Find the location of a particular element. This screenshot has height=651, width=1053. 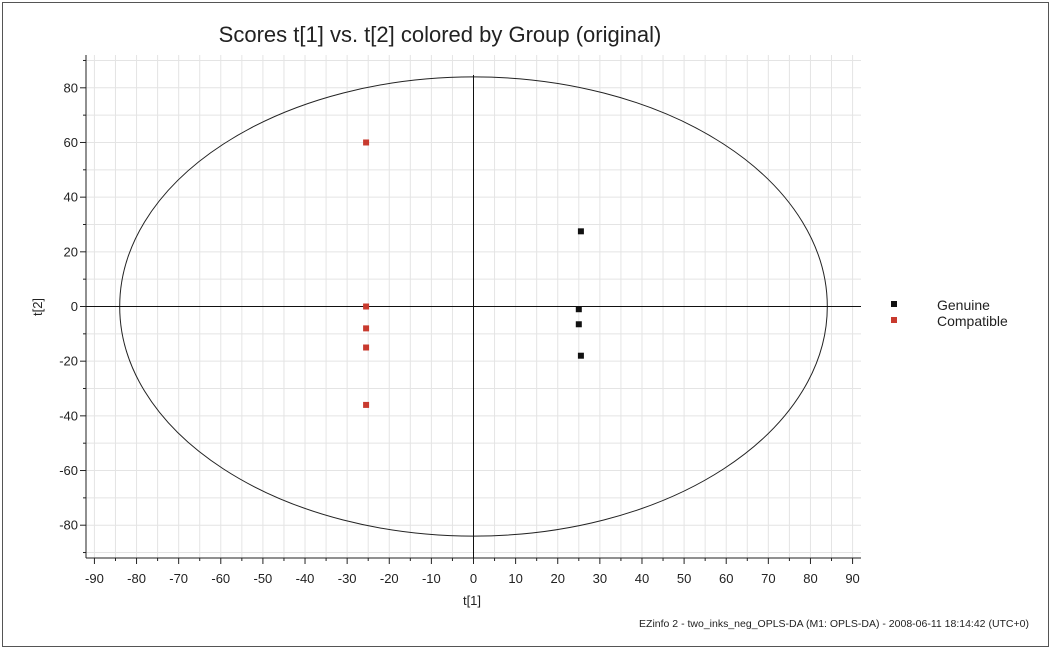

x-axis-label: t[1] is located at coordinates (472, 600).